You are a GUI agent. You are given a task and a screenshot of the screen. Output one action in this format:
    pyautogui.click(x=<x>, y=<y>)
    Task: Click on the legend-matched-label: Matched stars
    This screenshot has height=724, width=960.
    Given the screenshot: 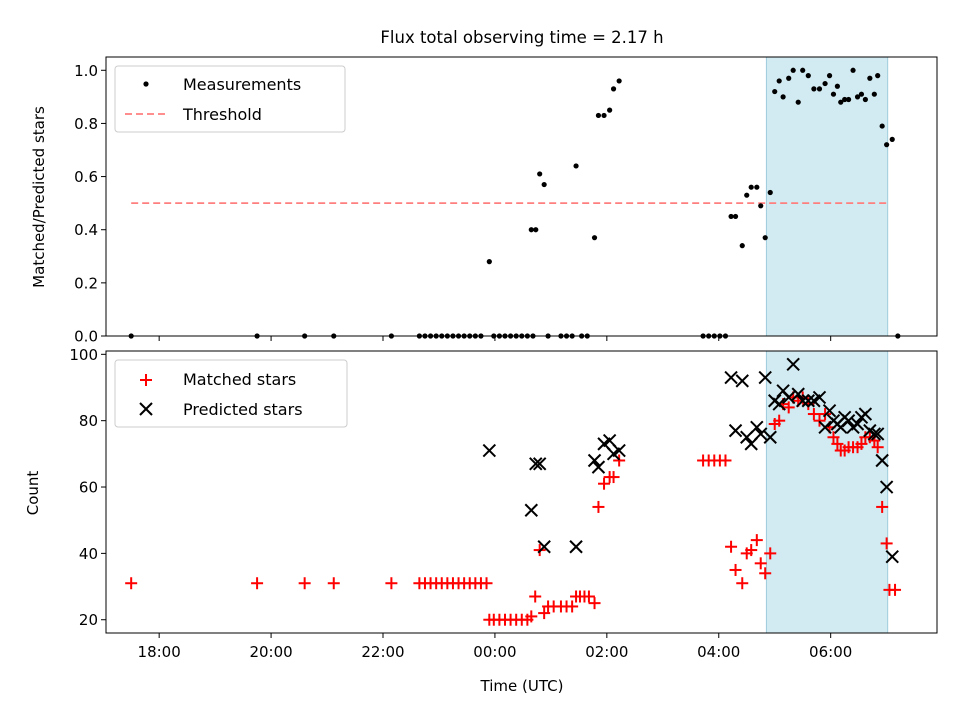 What is the action you would take?
    pyautogui.click(x=239, y=379)
    